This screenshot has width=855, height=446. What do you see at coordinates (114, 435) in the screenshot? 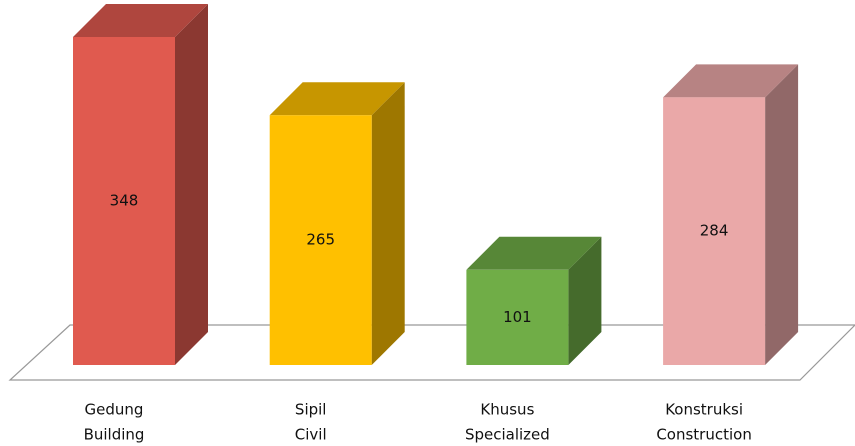
I see `x-tick-label: Building` at bounding box center [114, 435].